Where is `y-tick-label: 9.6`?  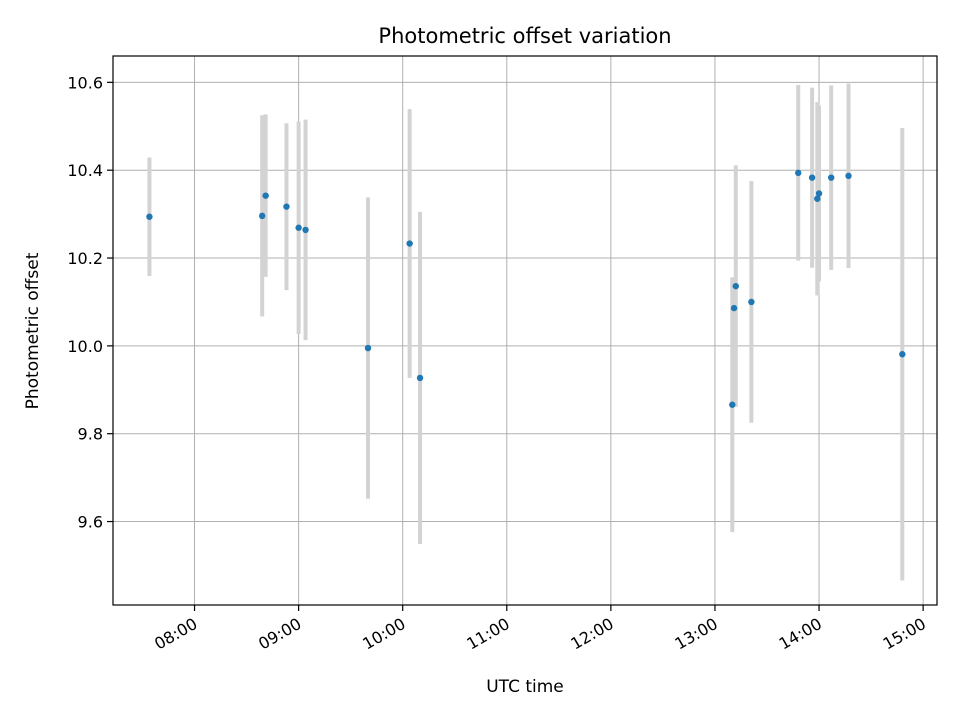
y-tick-label: 9.6 is located at coordinates (90, 522).